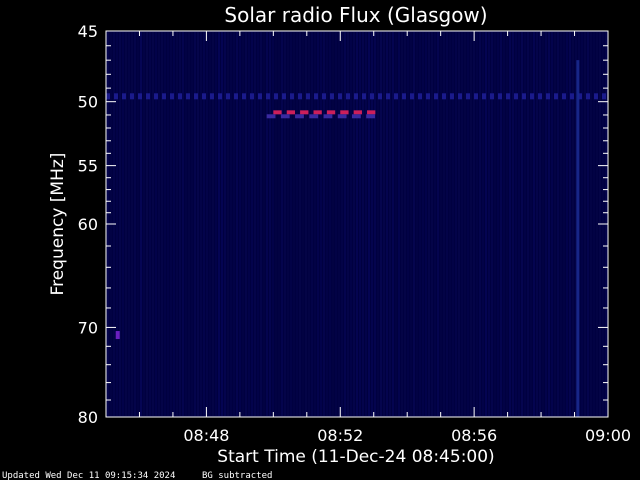  What do you see at coordinates (88, 224) in the screenshot?
I see `y-tick-label: 60` at bounding box center [88, 224].